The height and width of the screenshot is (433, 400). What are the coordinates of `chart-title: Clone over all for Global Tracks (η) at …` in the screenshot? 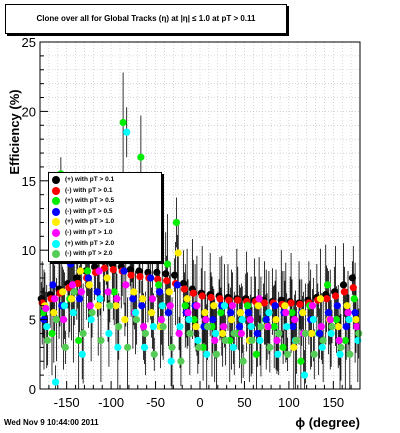 It's located at (146, 18).